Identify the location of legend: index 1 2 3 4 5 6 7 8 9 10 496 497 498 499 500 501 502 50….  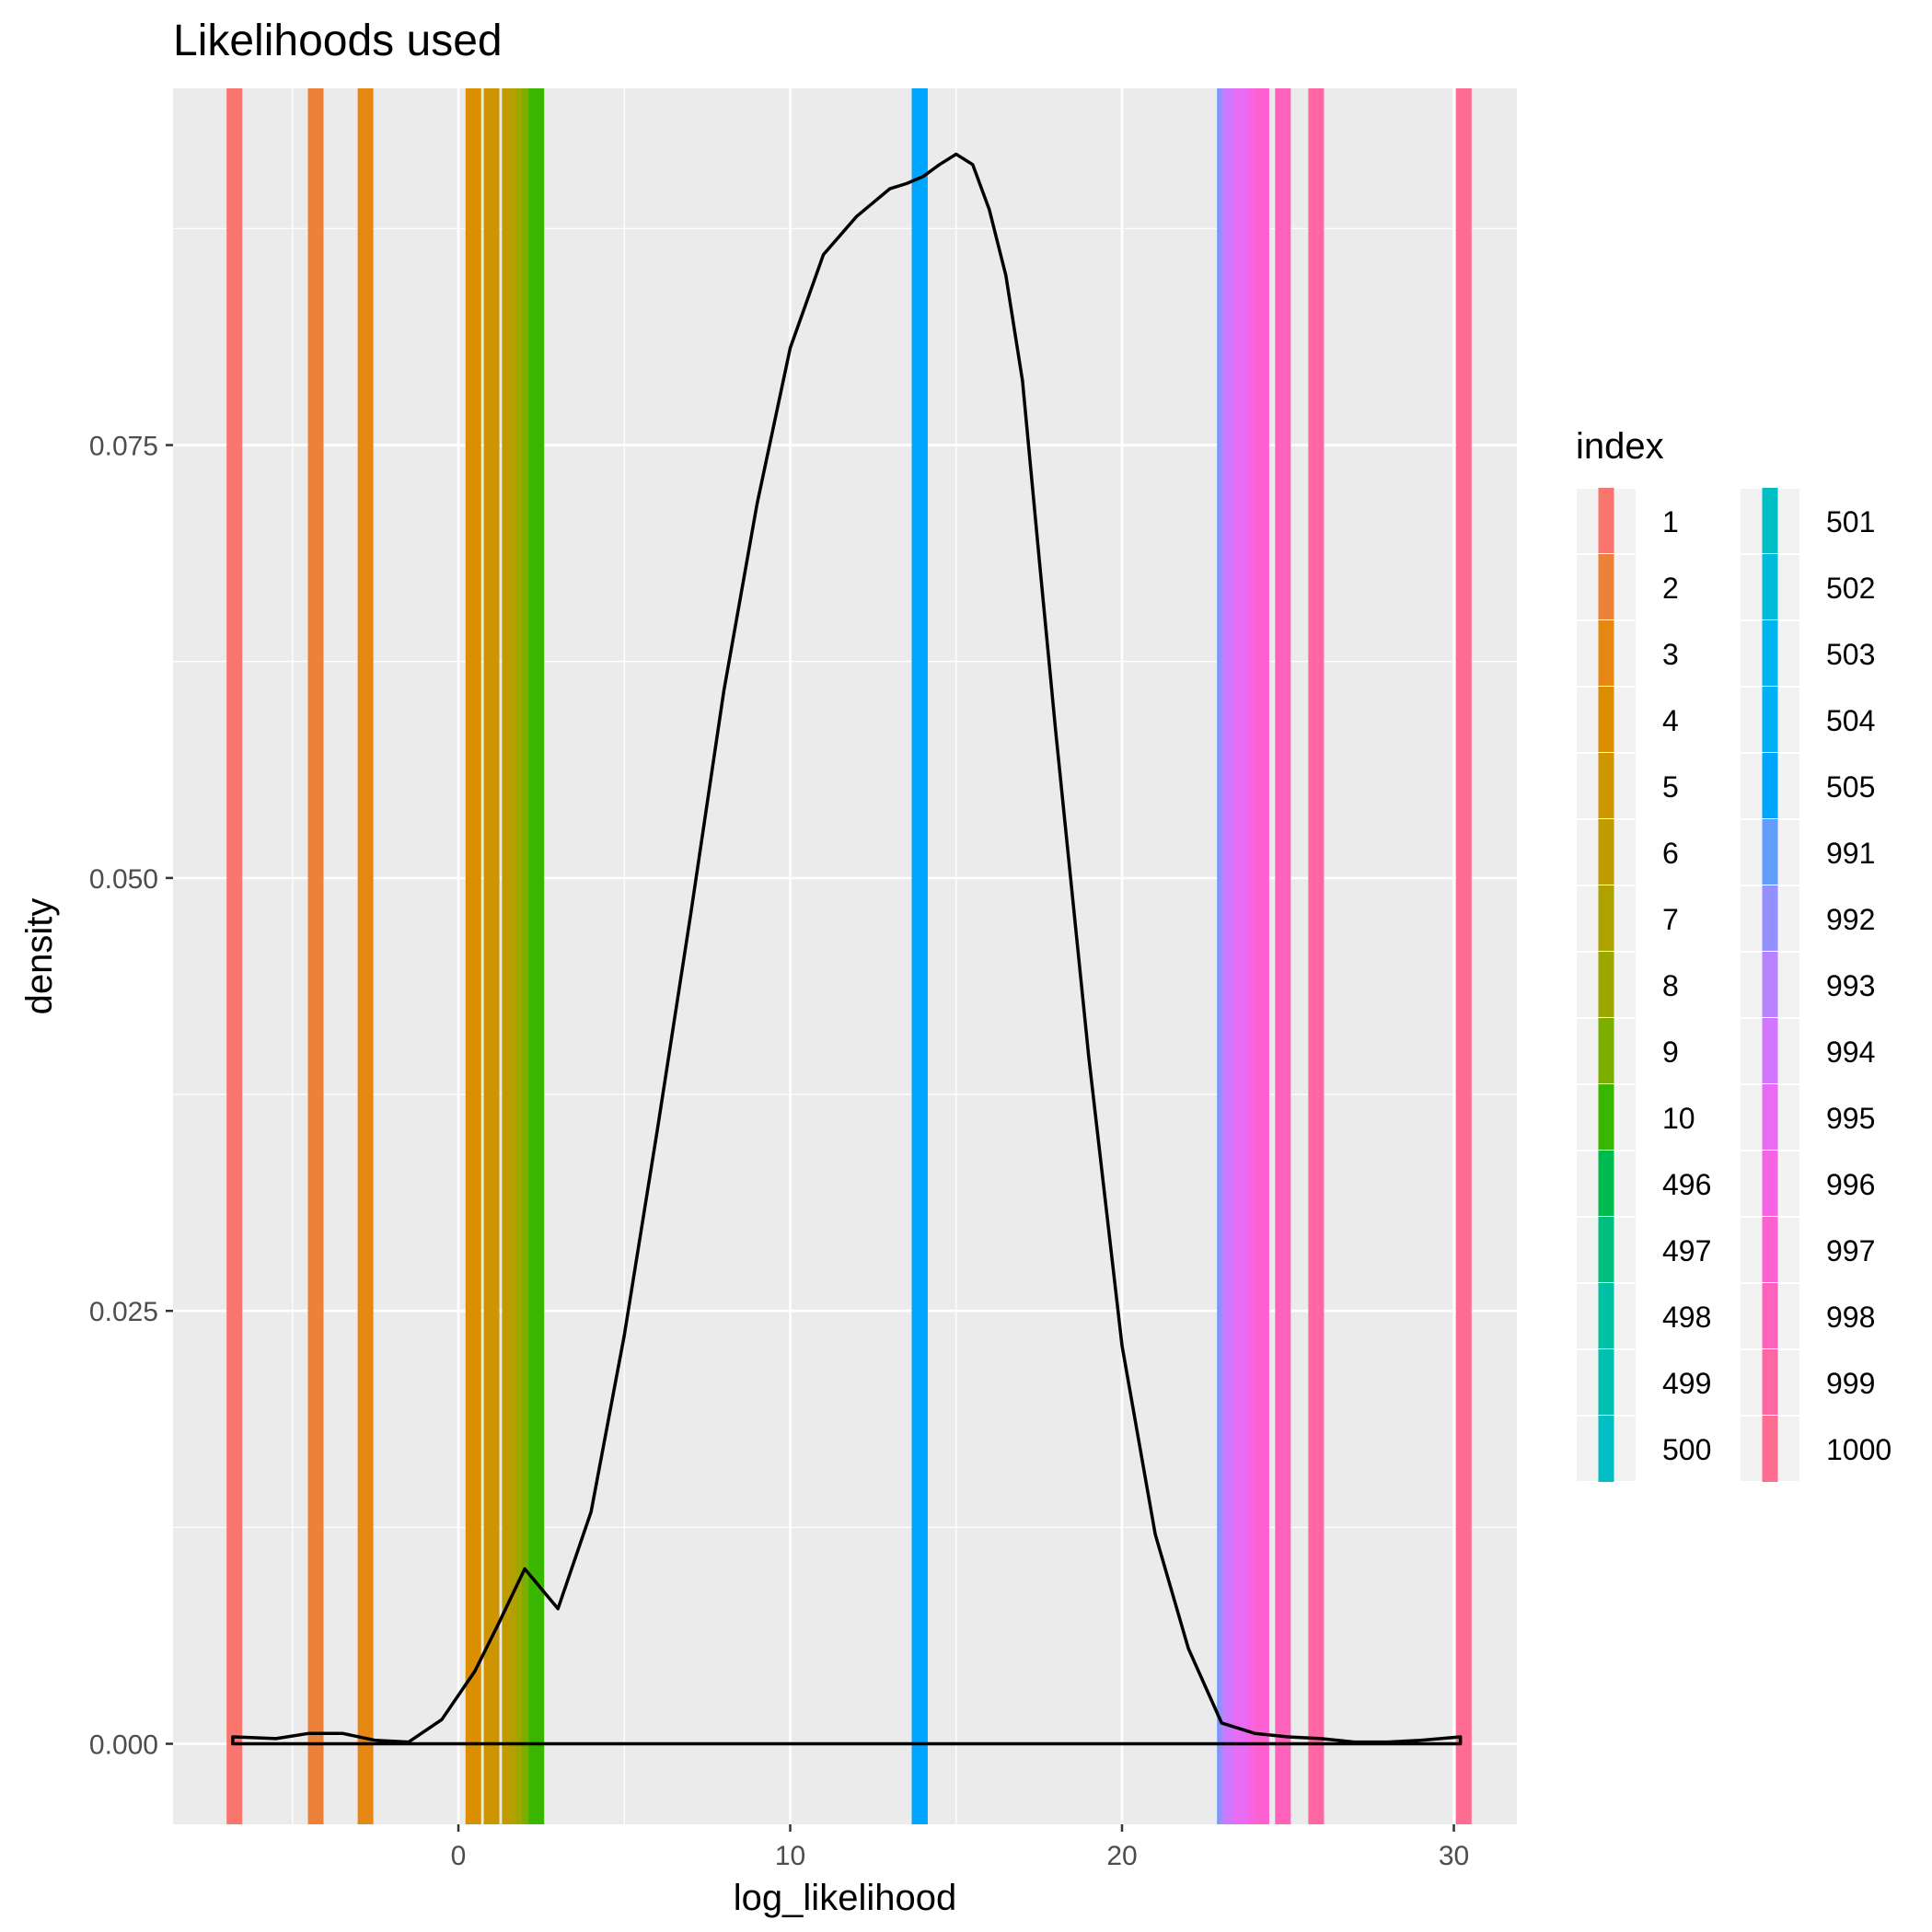
(1733, 955).